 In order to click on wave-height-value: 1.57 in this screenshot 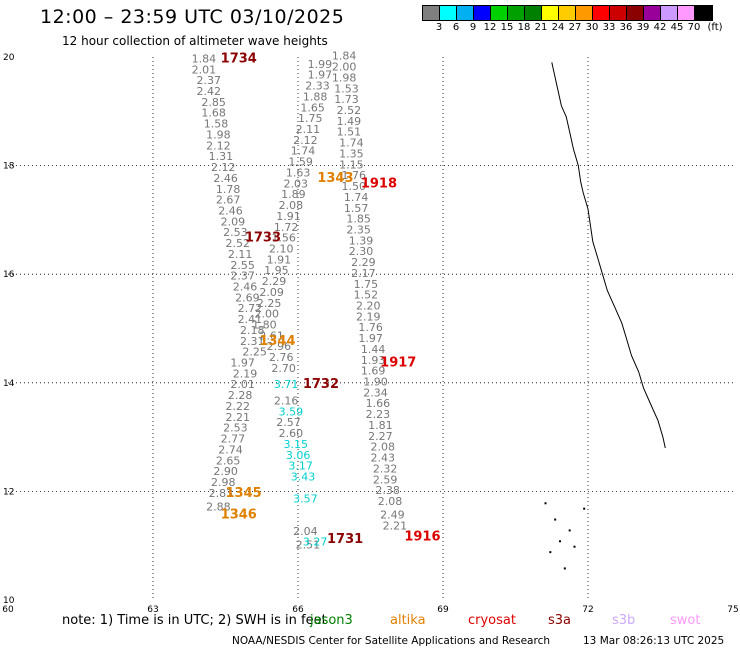, I will do `click(356, 208)`.